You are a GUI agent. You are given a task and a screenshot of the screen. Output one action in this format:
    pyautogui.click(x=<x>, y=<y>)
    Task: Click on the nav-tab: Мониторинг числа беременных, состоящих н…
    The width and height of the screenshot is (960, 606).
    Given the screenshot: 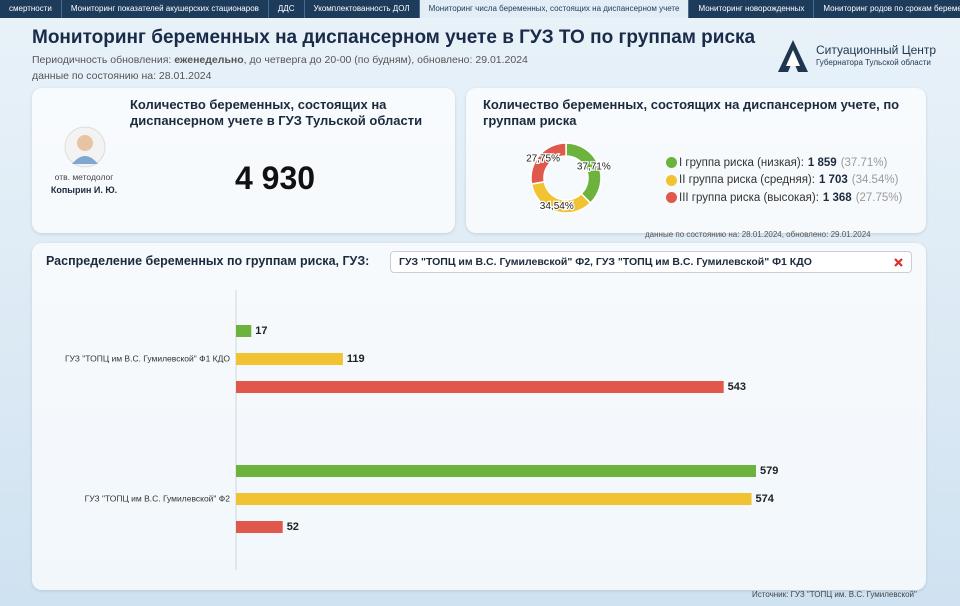 What is the action you would take?
    pyautogui.click(x=554, y=9)
    